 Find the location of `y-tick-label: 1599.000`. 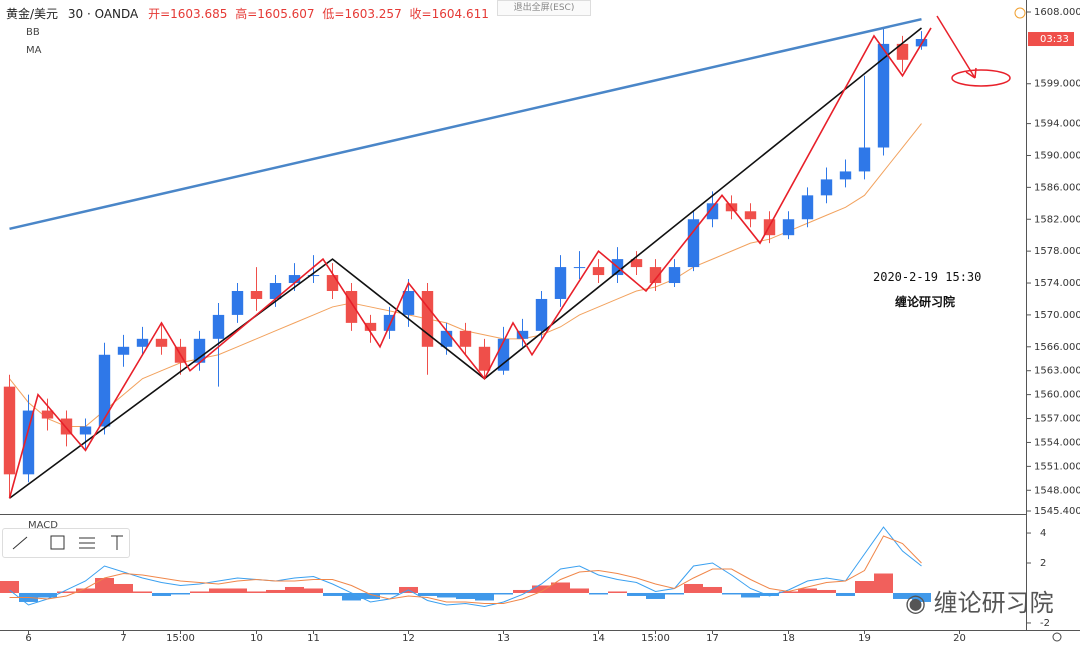

y-tick-label: 1599.000 is located at coordinates (1057, 84).